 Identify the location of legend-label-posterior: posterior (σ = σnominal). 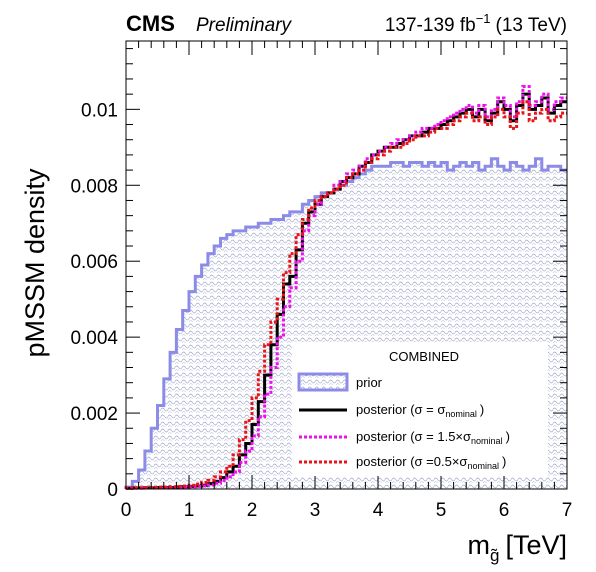
(420, 410).